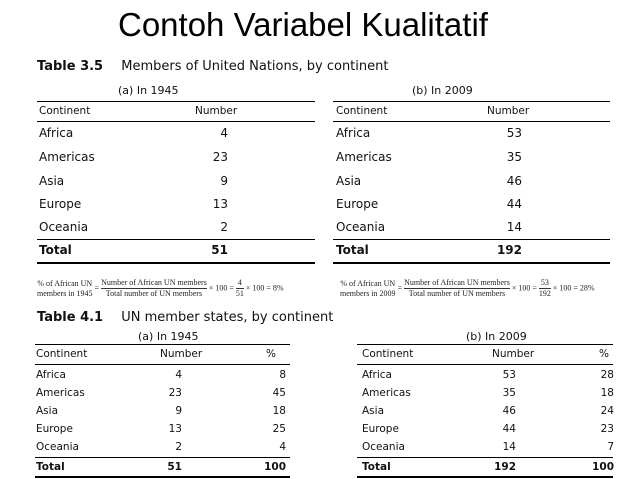  What do you see at coordinates (176, 239) in the screenshot?
I see `table-3-5a-total-rule` at bounding box center [176, 239].